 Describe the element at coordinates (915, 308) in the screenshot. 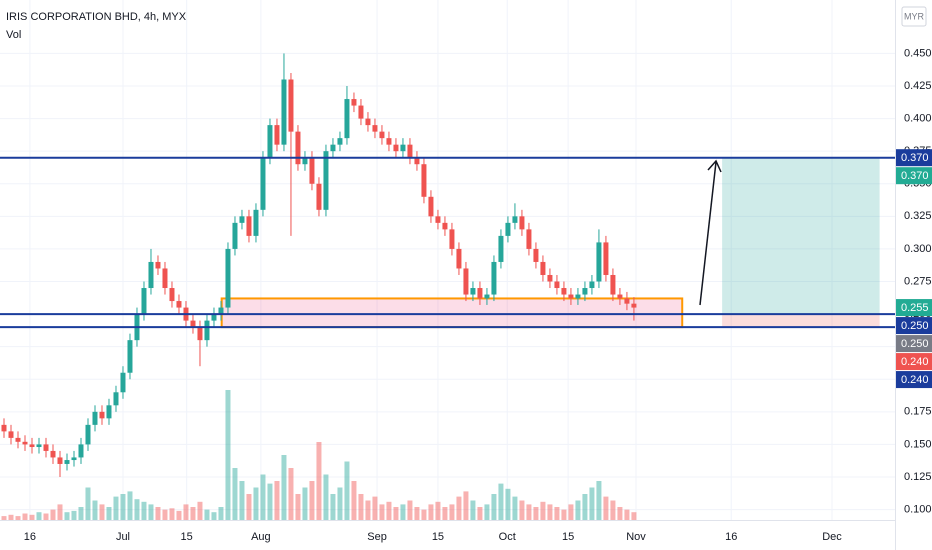

I see `price-badge-label: 0.255` at that location.